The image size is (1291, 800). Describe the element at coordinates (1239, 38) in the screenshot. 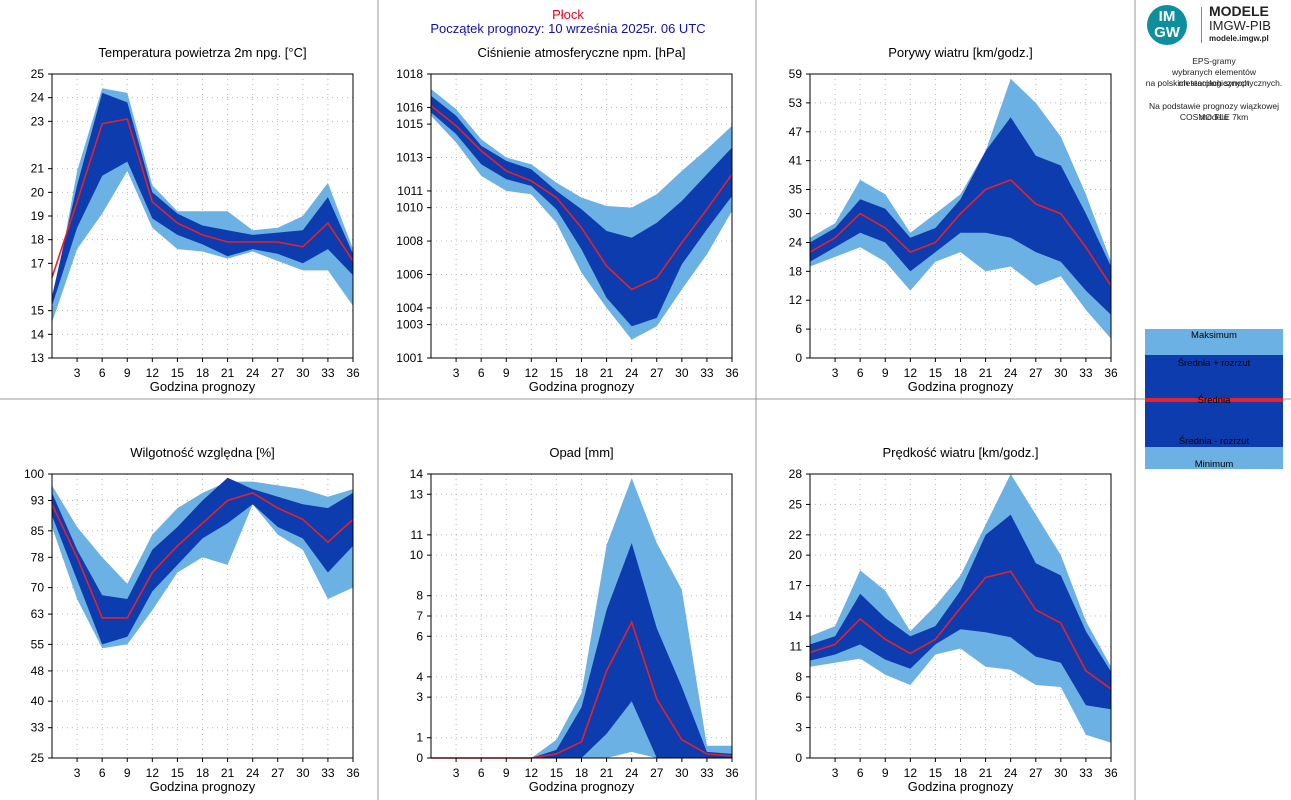

I see `logo-url: modele.imgw.pl` at that location.